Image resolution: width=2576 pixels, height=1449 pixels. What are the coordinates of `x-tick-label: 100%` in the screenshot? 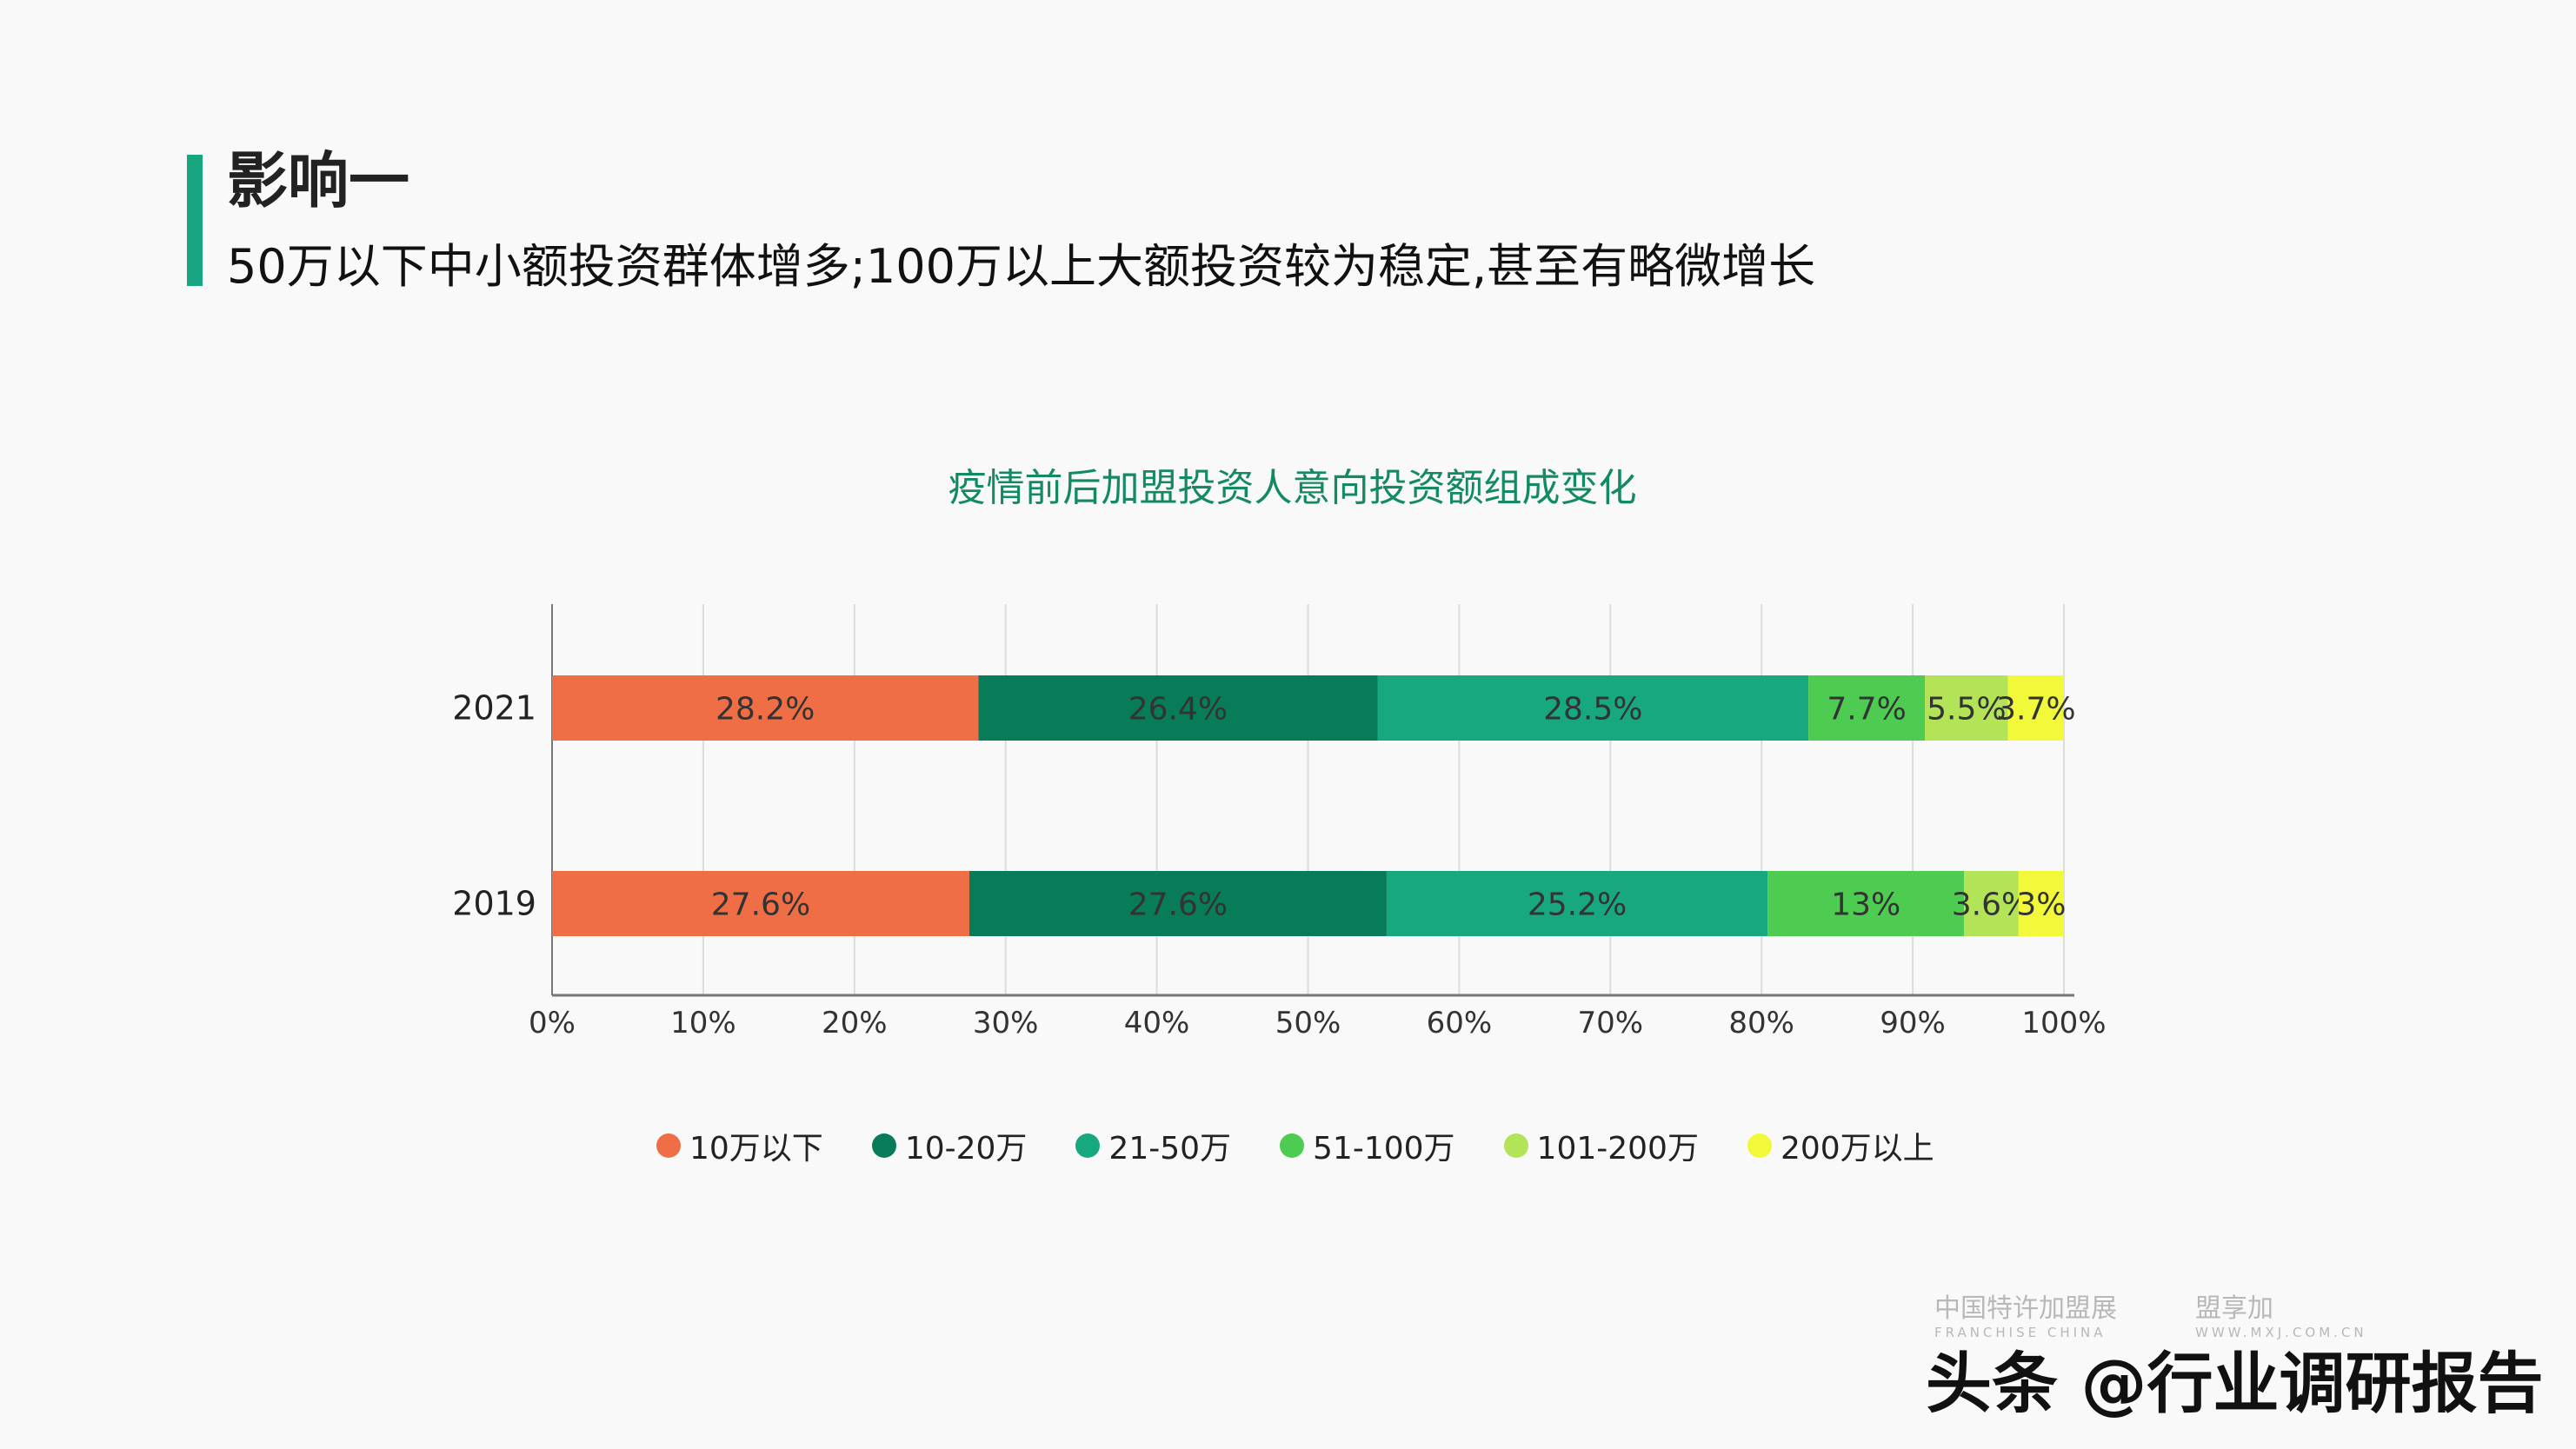 It's located at (2063, 1023).